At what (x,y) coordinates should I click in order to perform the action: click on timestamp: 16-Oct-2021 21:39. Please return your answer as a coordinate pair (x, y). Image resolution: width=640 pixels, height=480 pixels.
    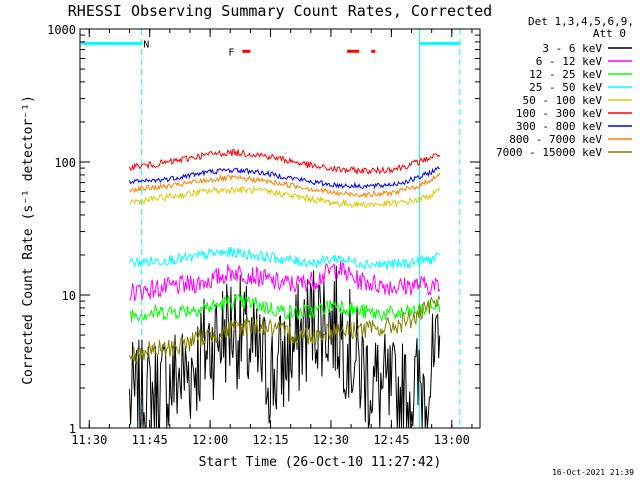
    Looking at the image, I should click on (593, 472).